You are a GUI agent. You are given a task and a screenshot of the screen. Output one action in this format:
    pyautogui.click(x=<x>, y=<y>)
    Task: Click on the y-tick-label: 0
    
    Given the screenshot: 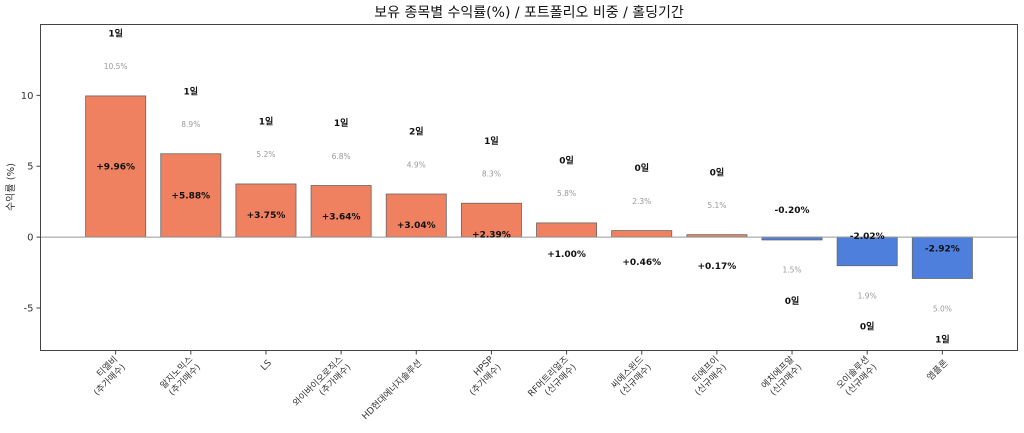 What is the action you would take?
    pyautogui.click(x=30, y=238)
    